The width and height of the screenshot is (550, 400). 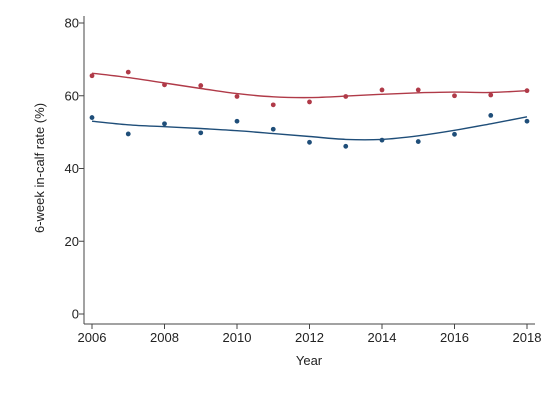 What do you see at coordinates (72, 241) in the screenshot?
I see `y-tick-label: 20` at bounding box center [72, 241].